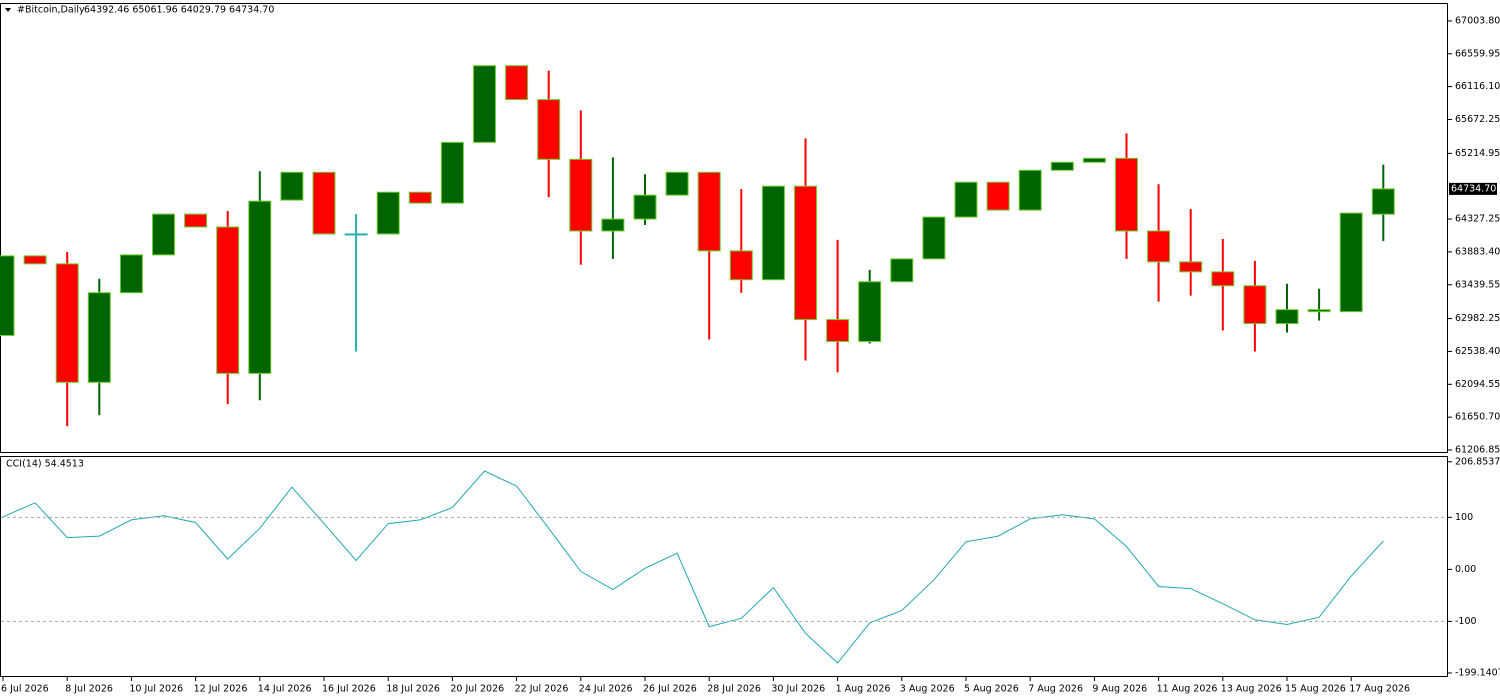  What do you see at coordinates (413, 689) in the screenshot?
I see `x-tick-label: 18 Jul 2026` at bounding box center [413, 689].